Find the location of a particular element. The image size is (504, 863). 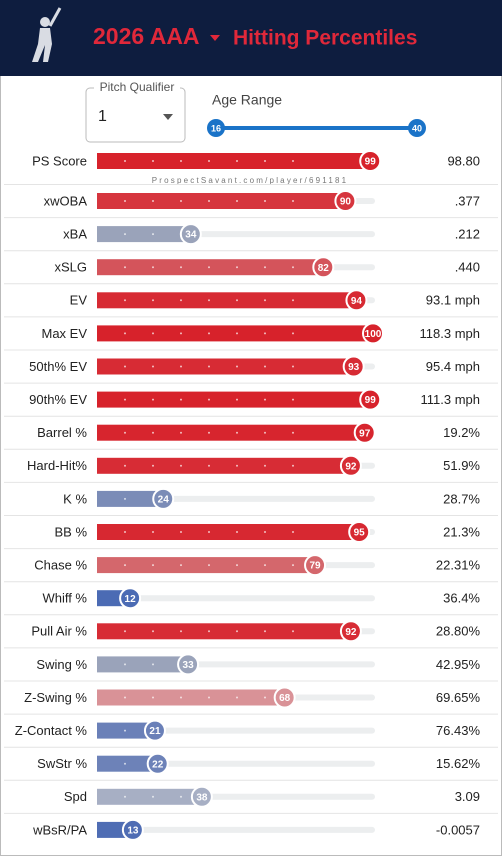

metric-label: wBsR/PA is located at coordinates (59, 829).